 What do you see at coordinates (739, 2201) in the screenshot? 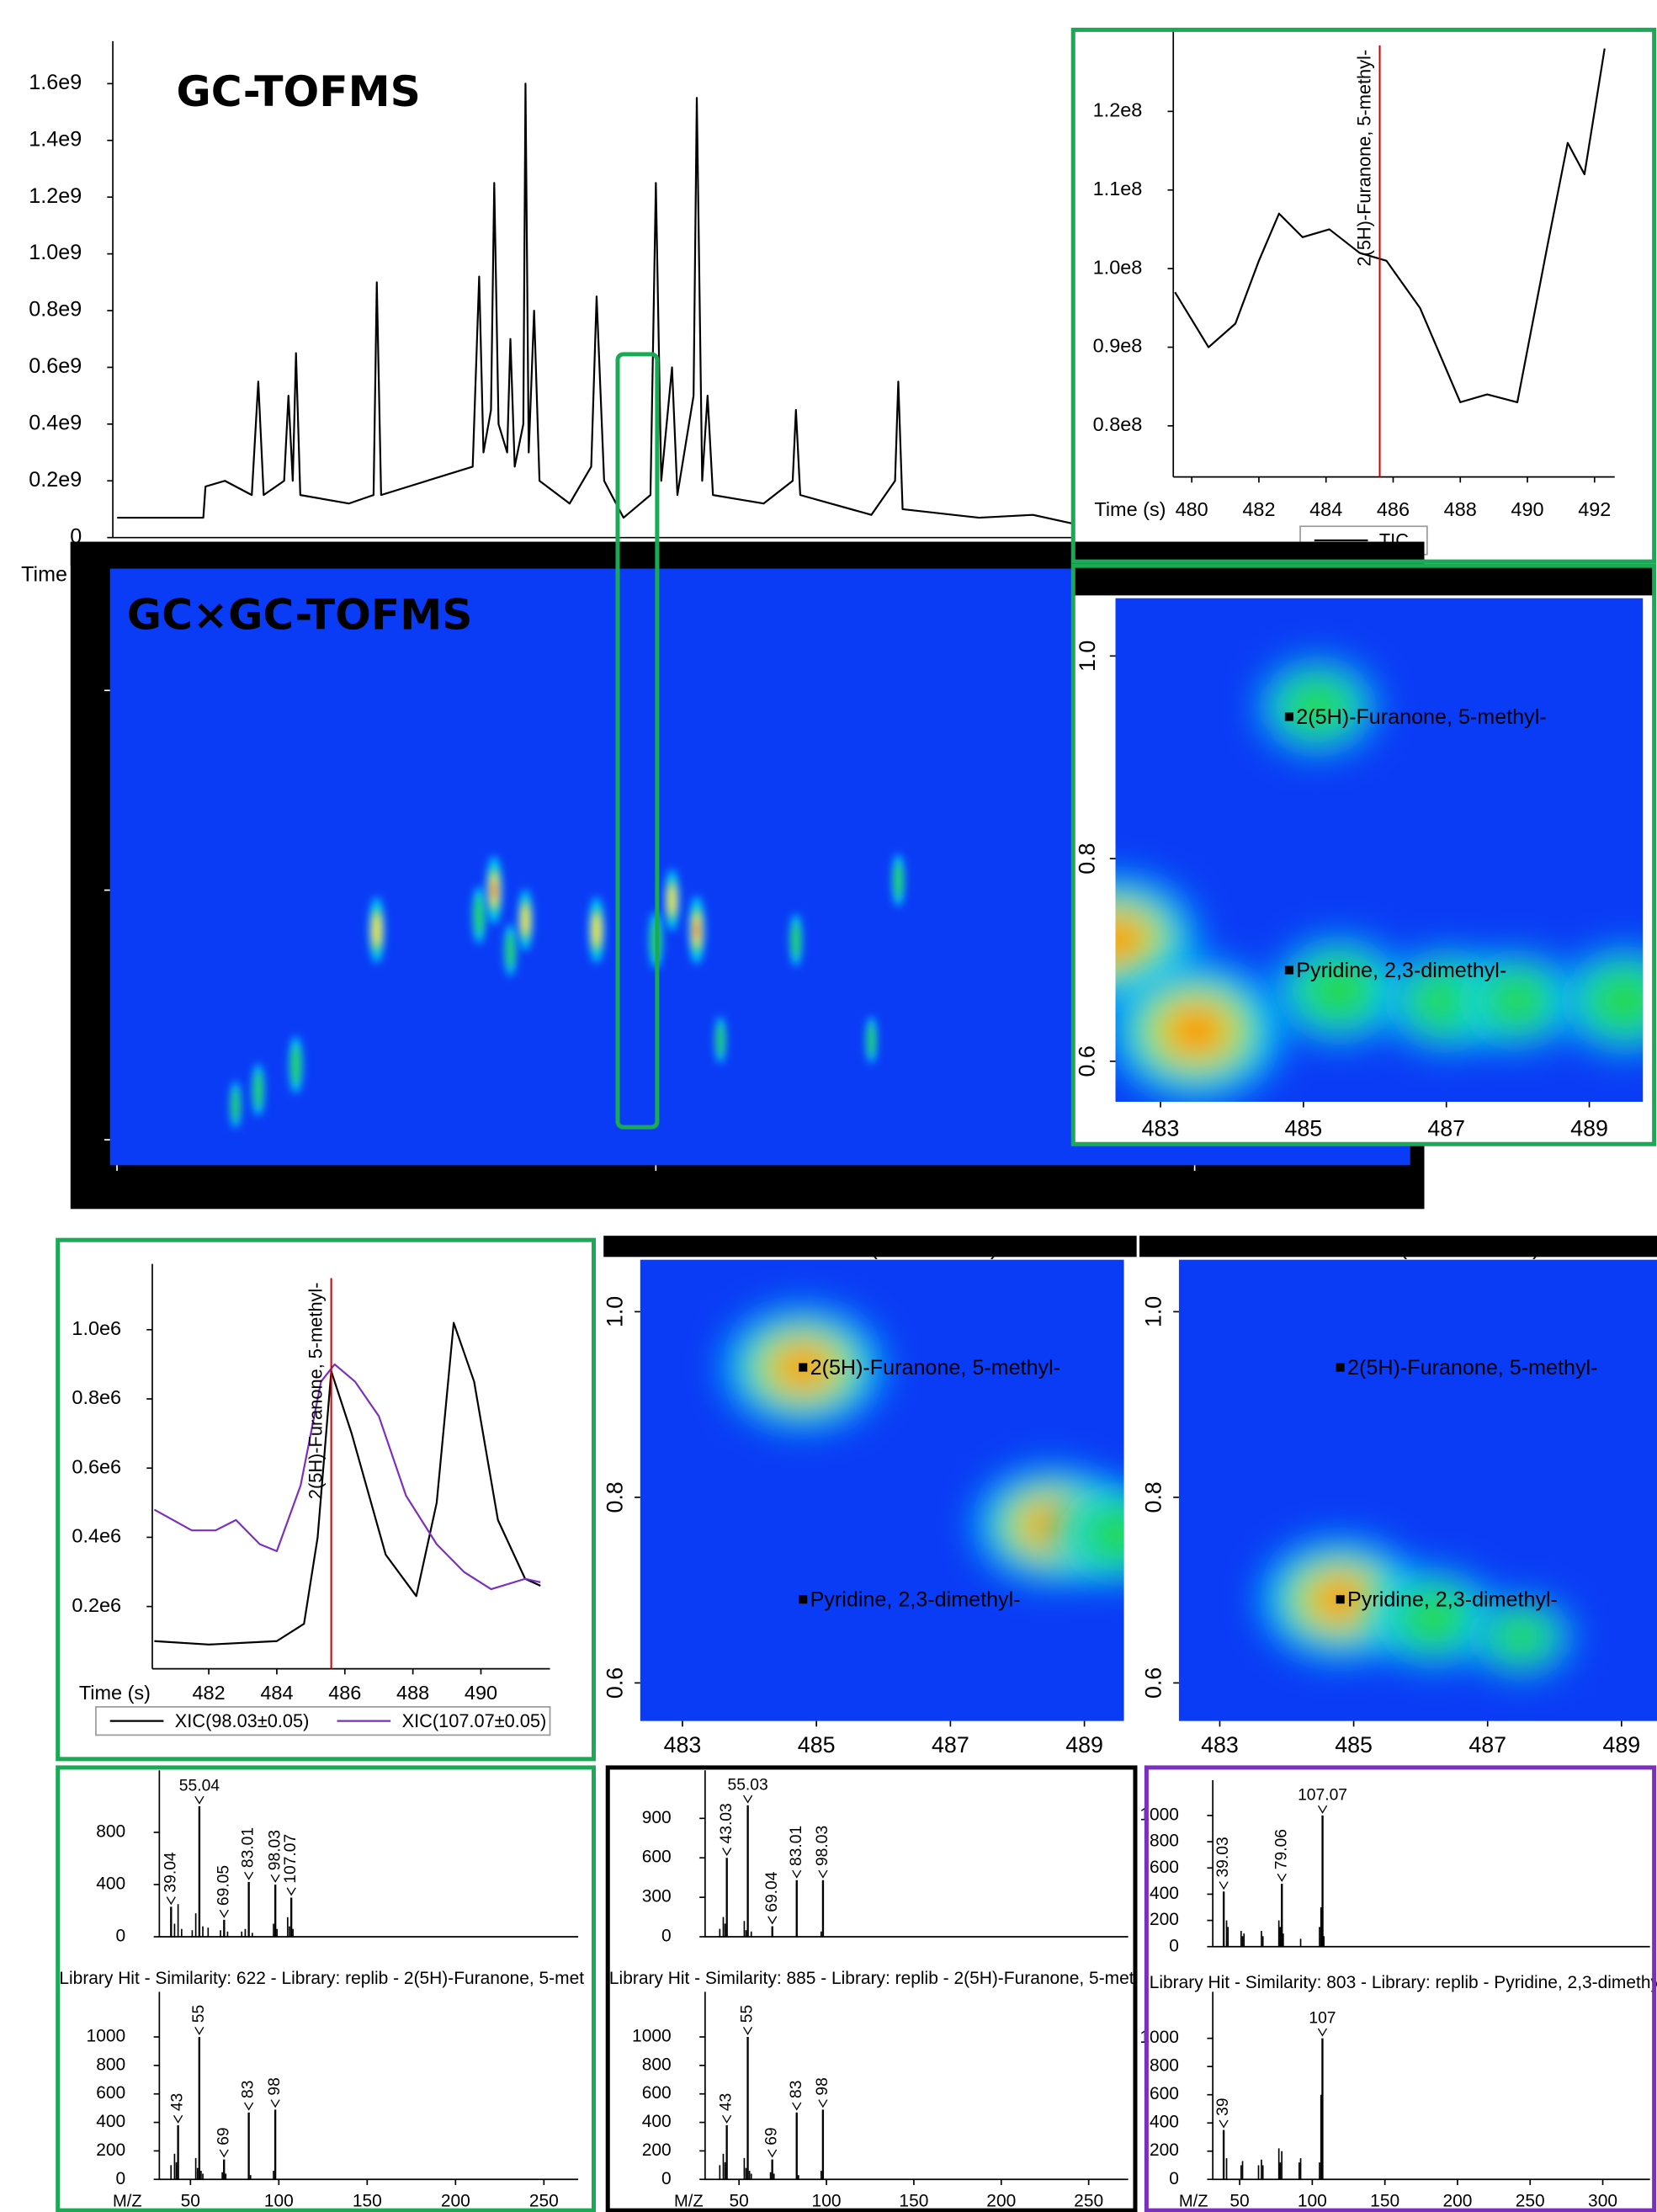
I see `x-tick-label: 50` at bounding box center [739, 2201].